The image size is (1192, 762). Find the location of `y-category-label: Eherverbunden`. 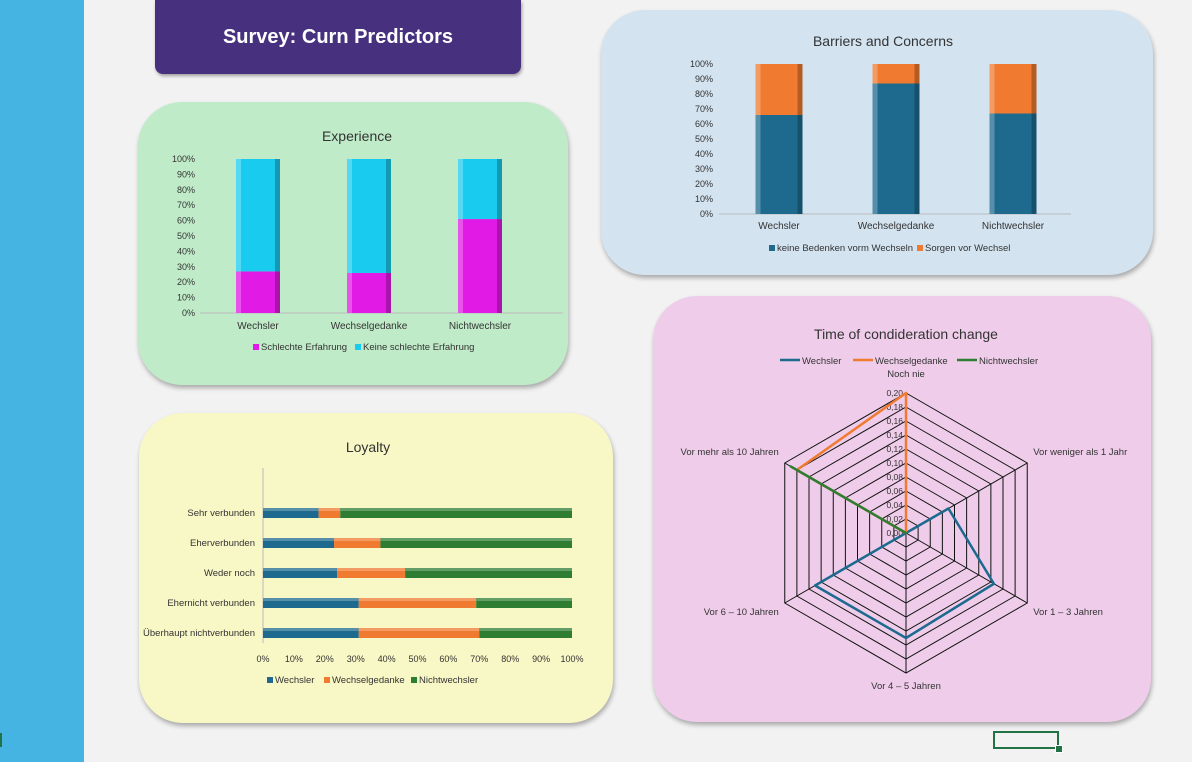

y-category-label: Eherverbunden is located at coordinates (222, 543).